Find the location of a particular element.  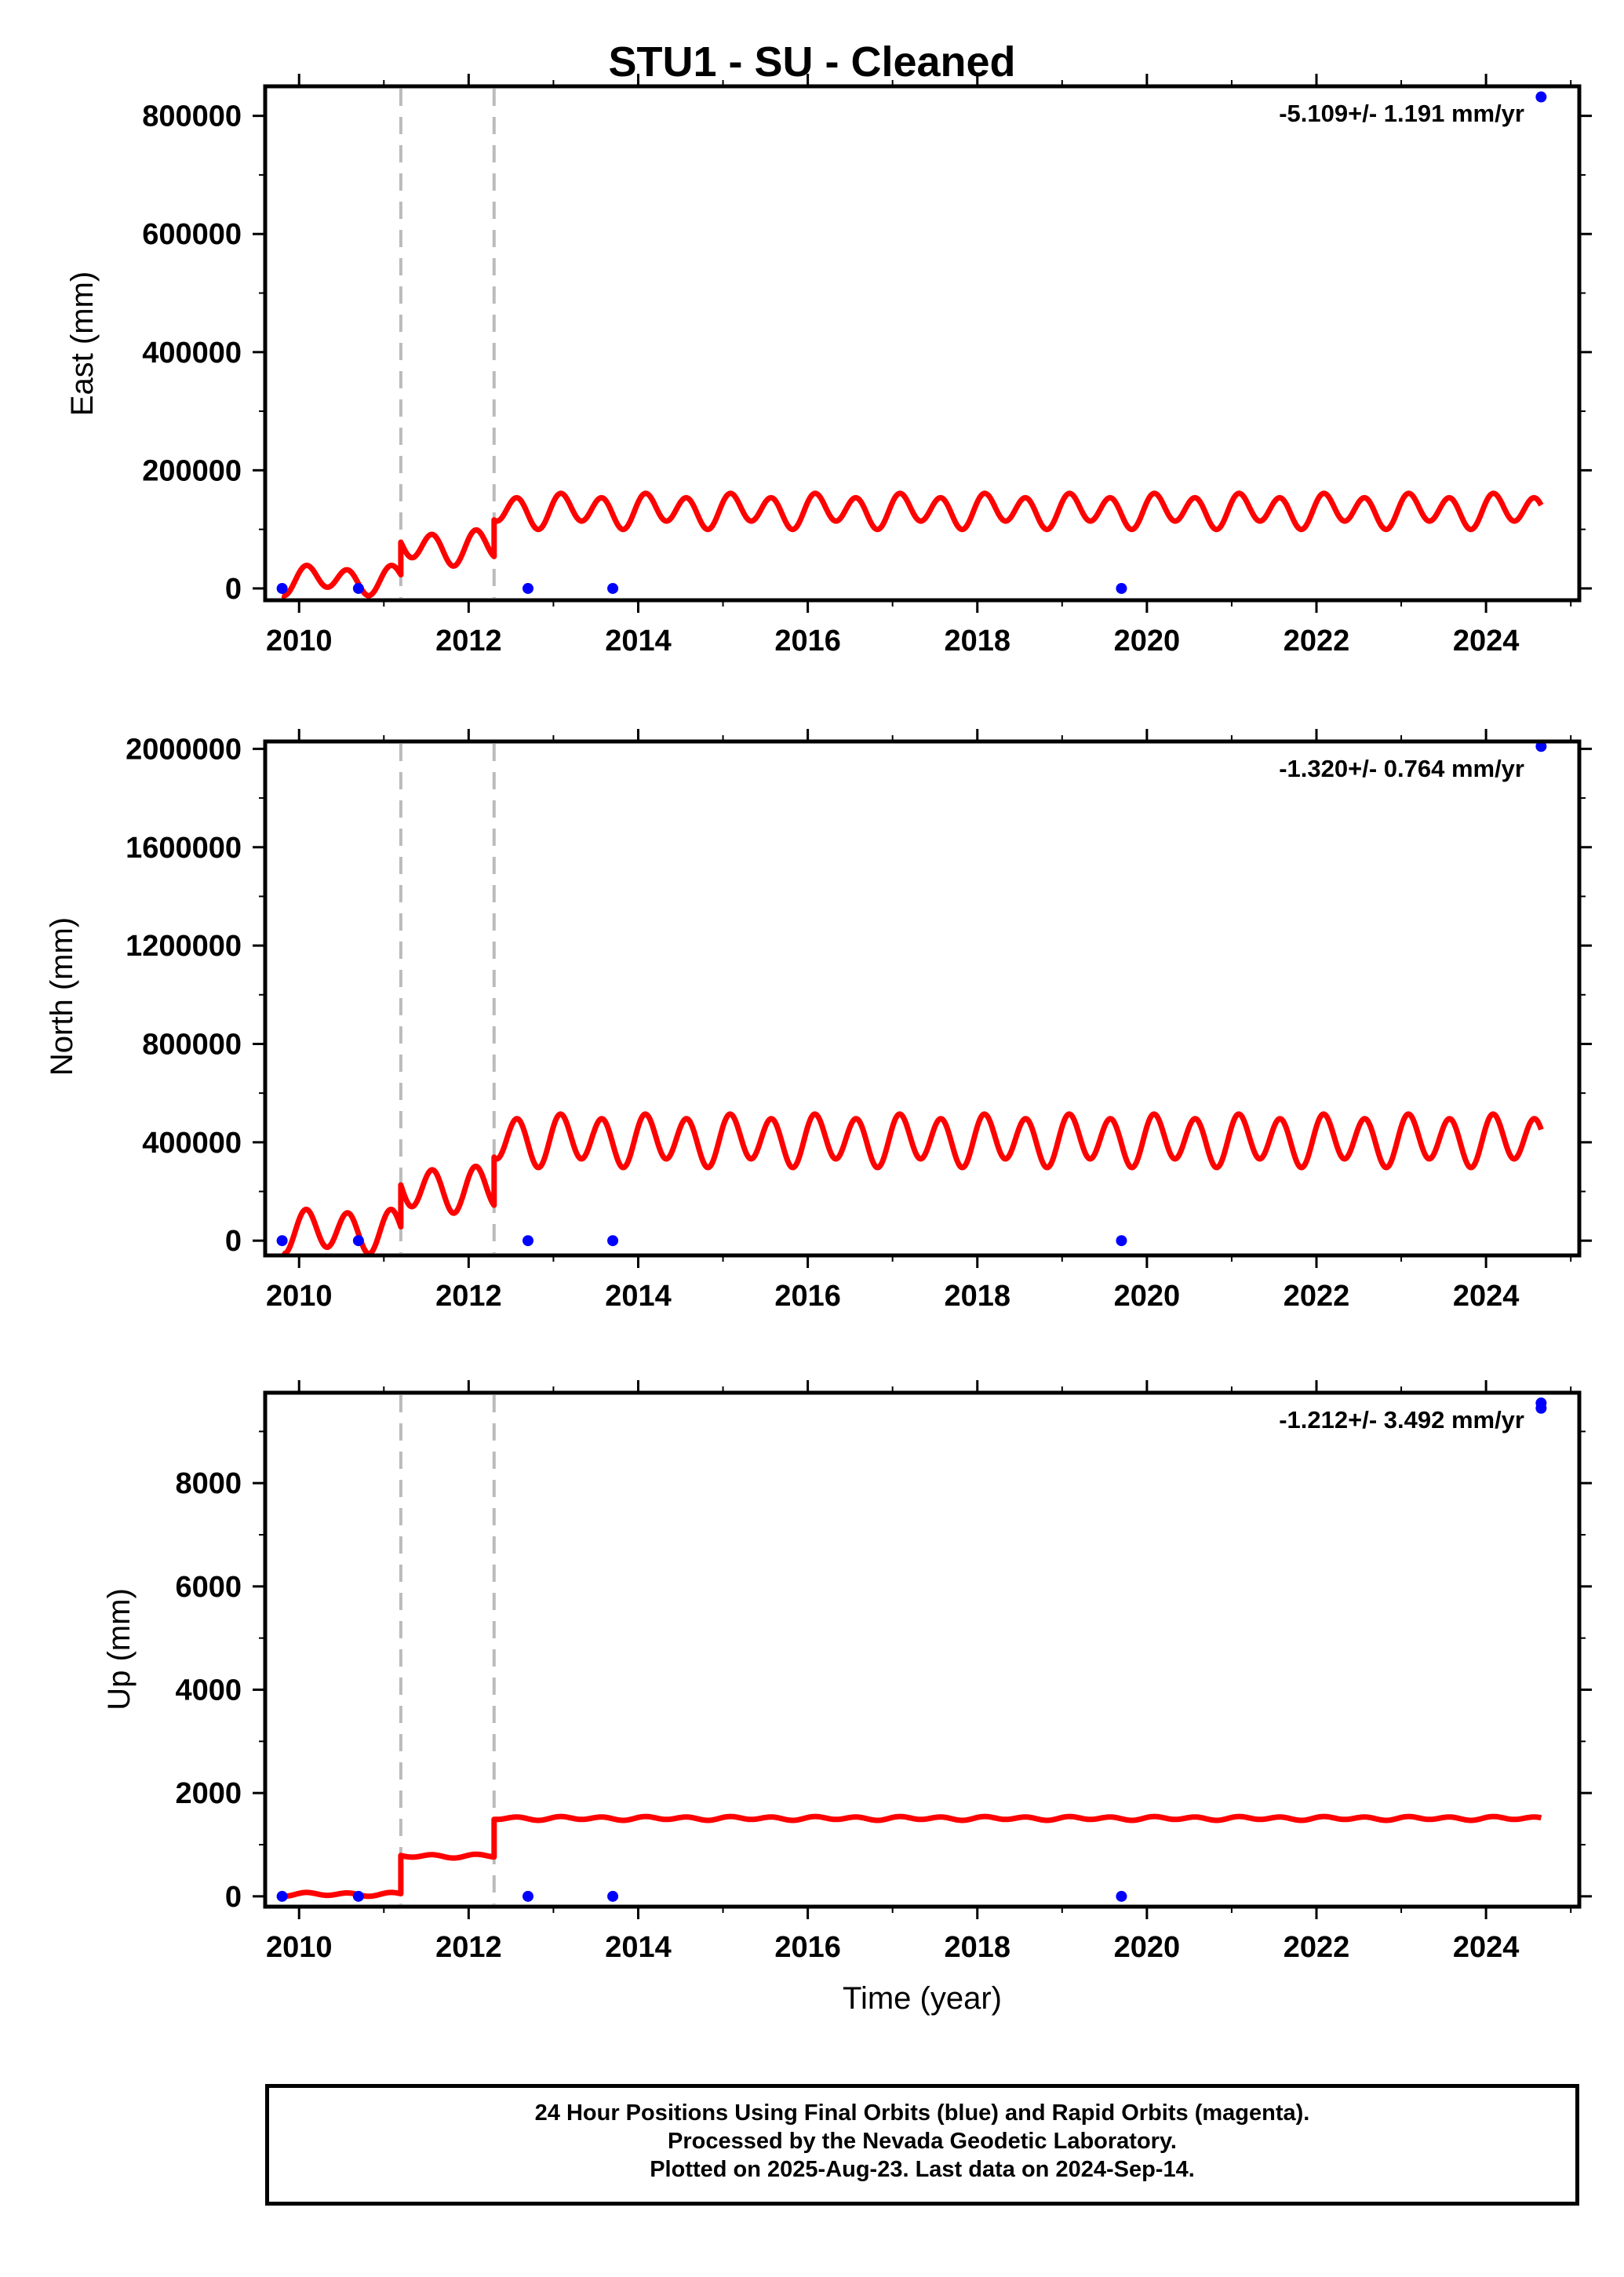

figure-title: STU1 - SU - Cleaned is located at coordinates (812, 62).